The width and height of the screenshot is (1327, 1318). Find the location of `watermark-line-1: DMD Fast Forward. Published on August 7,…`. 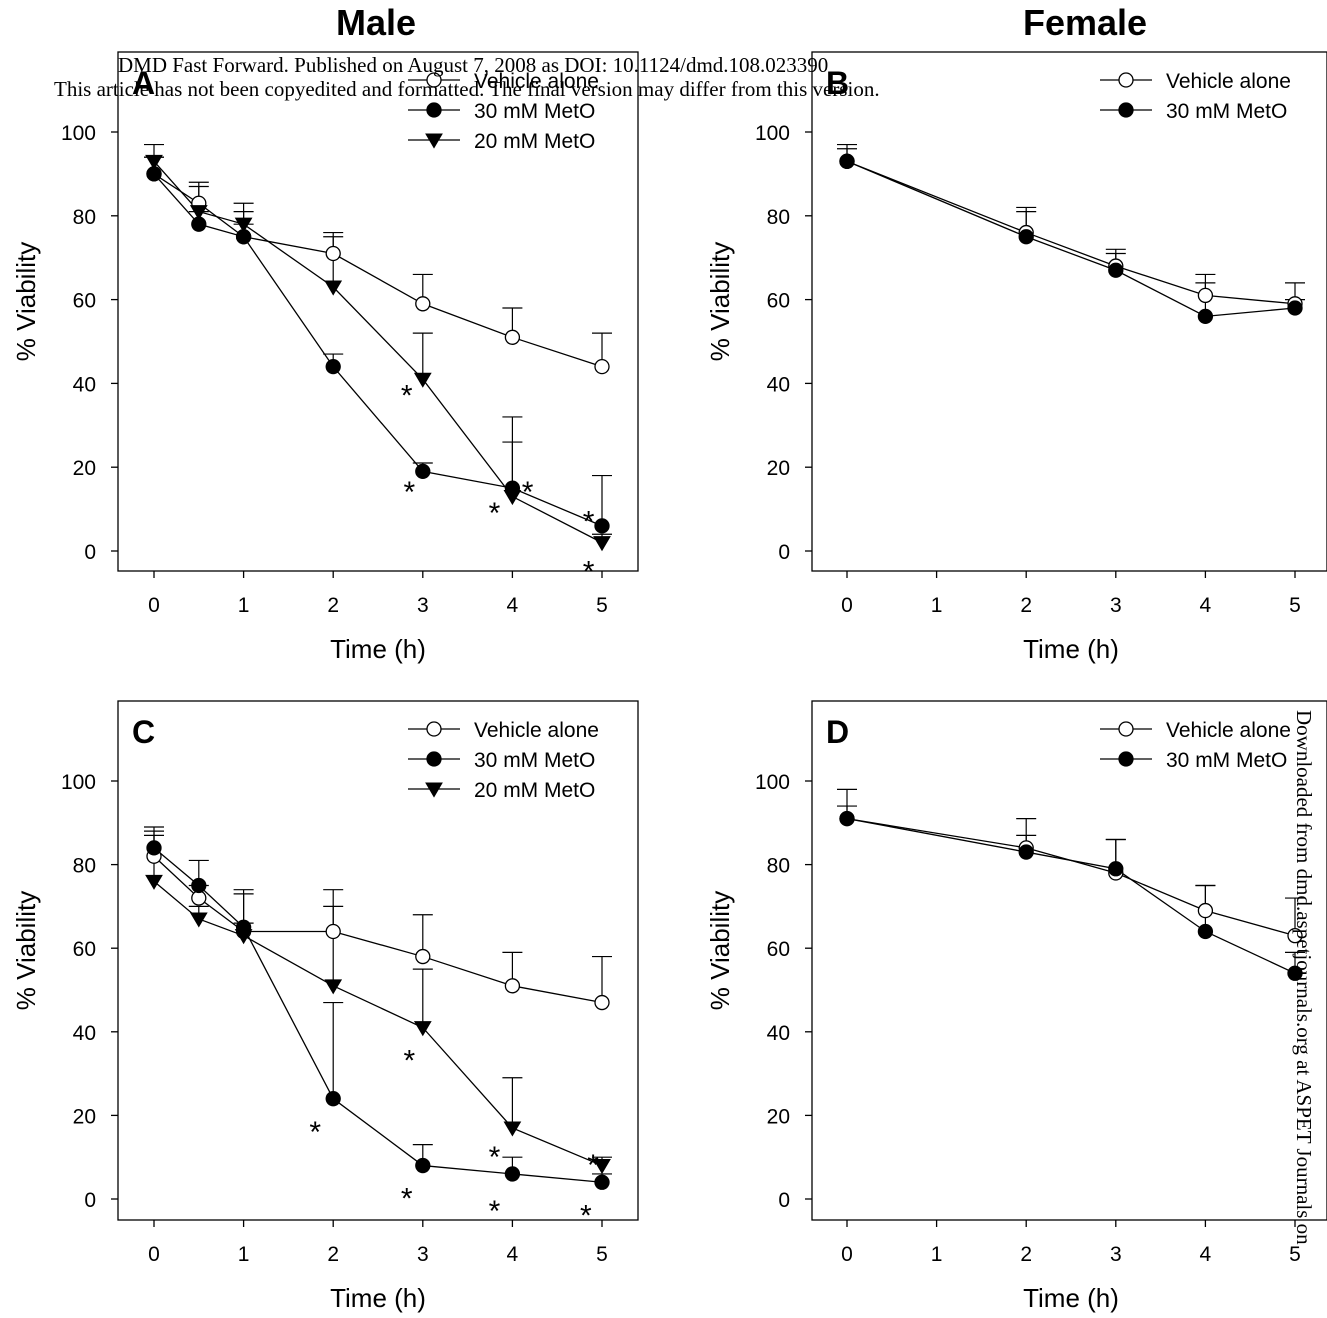

watermark-line-1: DMD Fast Forward. Published on August 7,… is located at coordinates (473, 65).